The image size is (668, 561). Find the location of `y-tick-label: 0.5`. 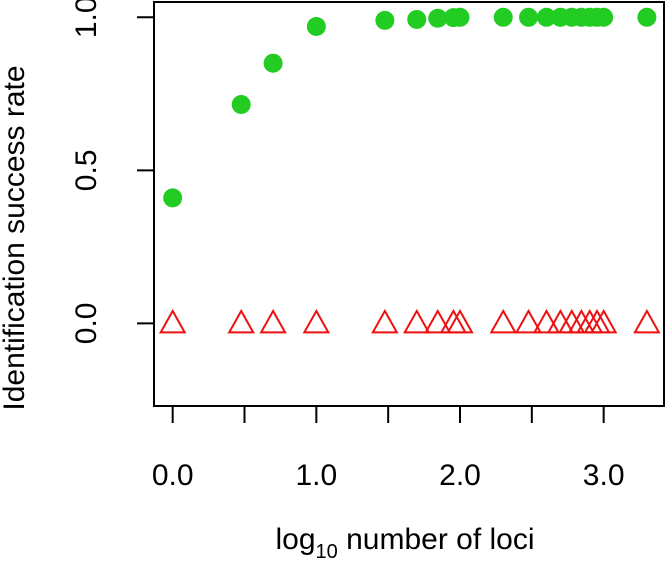

y-tick-label: 0.5 is located at coordinates (86, 170).